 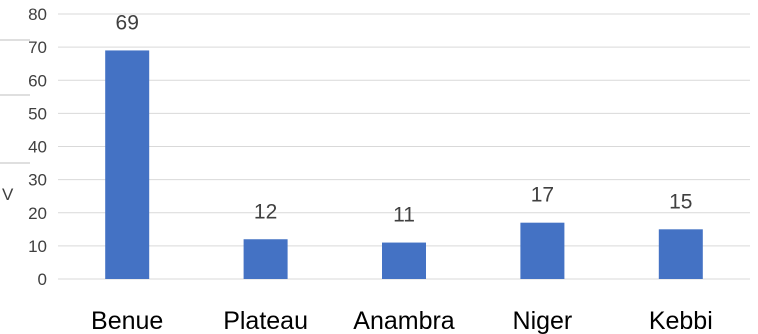 What do you see at coordinates (42, 279) in the screenshot?
I see `y-tick-label: 0` at bounding box center [42, 279].